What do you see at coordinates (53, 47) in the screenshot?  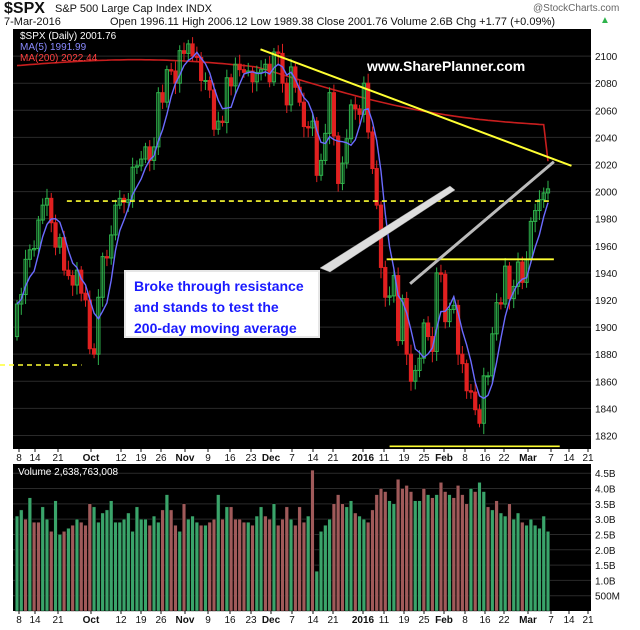 I see `legend-ma5: MA(5) 1991.99` at bounding box center [53, 47].